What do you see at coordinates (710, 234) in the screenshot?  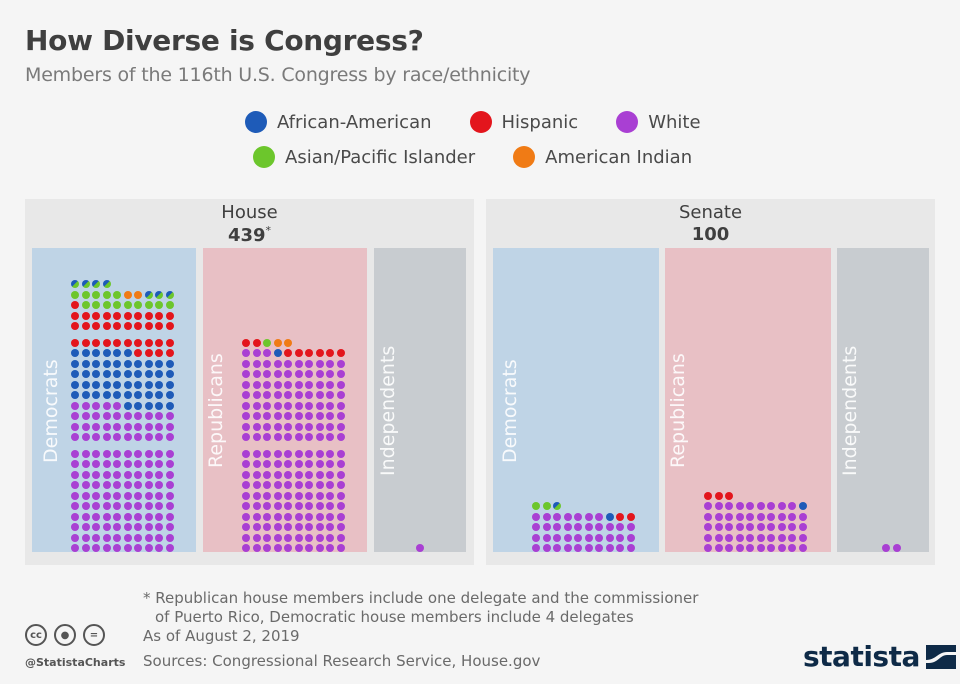 I see `senate-count-value: 100` at bounding box center [710, 234].